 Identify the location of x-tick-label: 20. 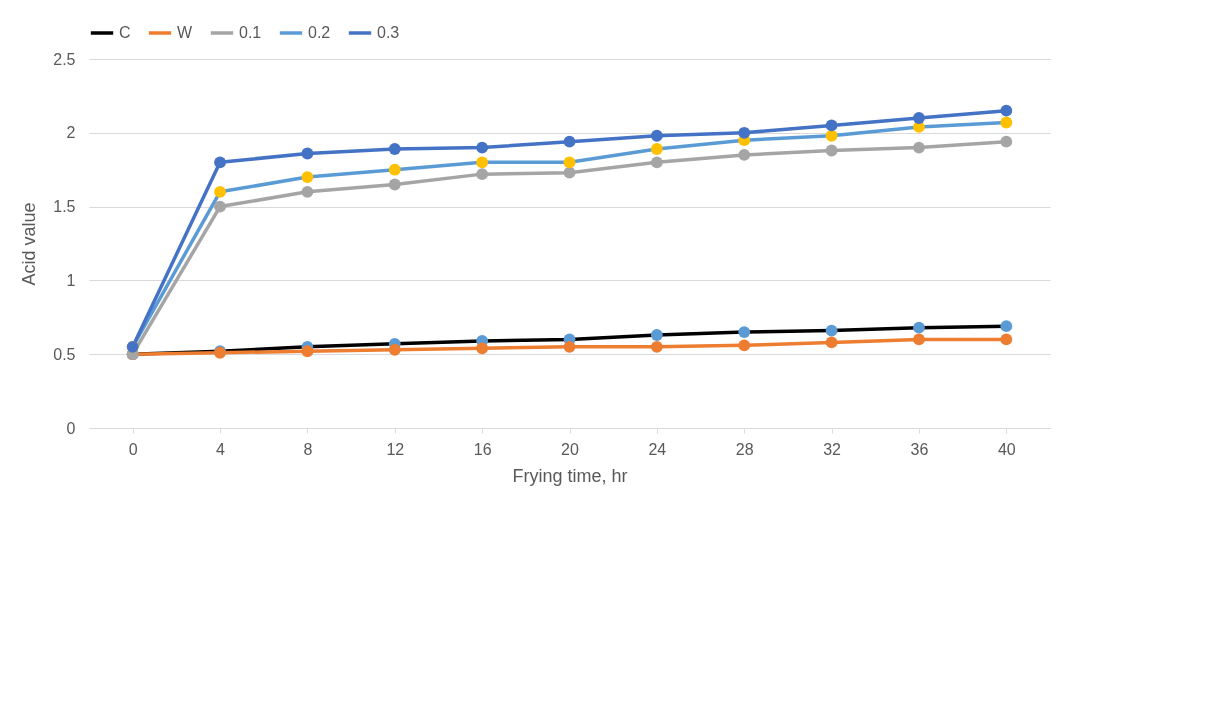
(570, 449).